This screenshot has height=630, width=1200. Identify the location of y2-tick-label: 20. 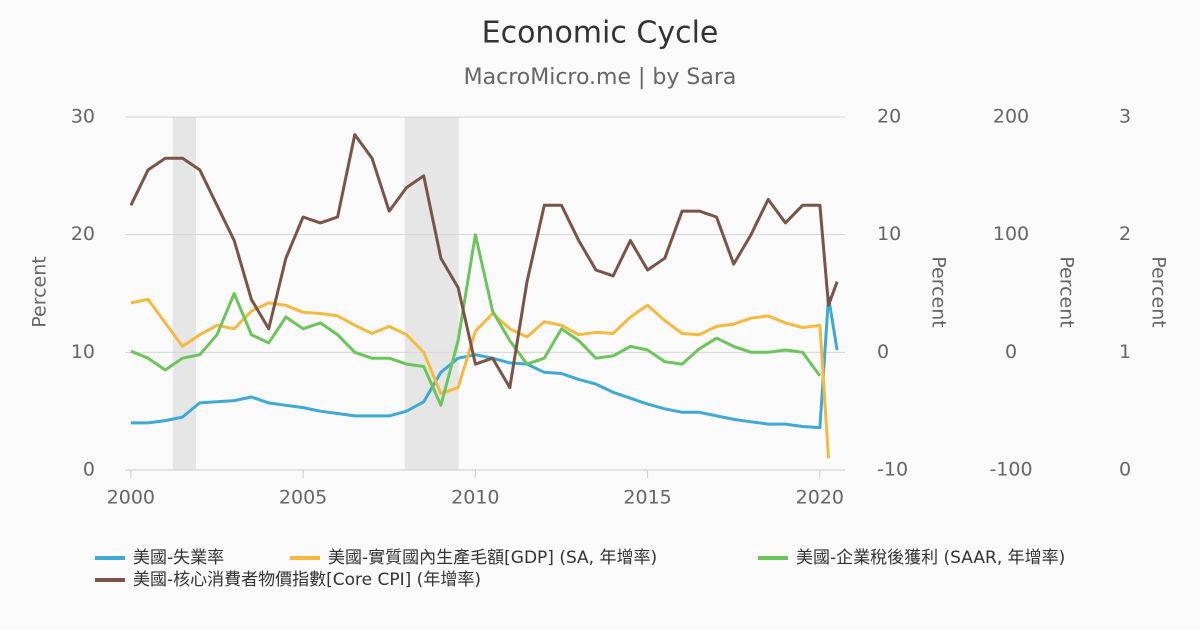
(889, 117).